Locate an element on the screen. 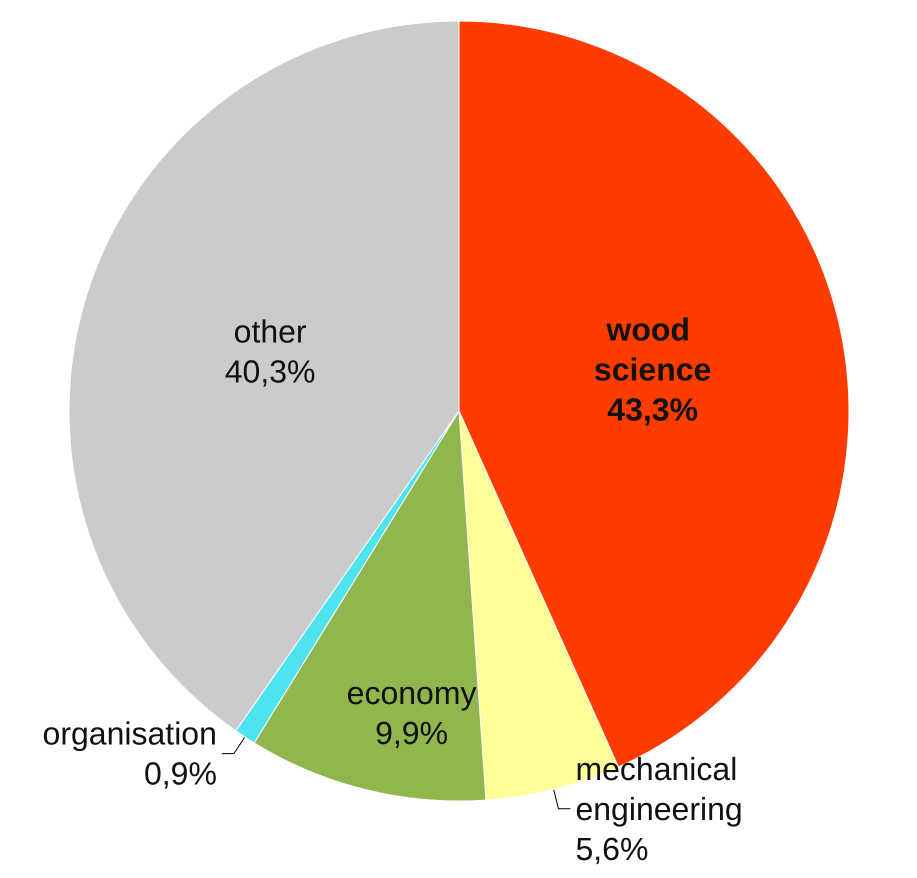 The image size is (917, 878). data-label: 5,6% is located at coordinates (611, 848).